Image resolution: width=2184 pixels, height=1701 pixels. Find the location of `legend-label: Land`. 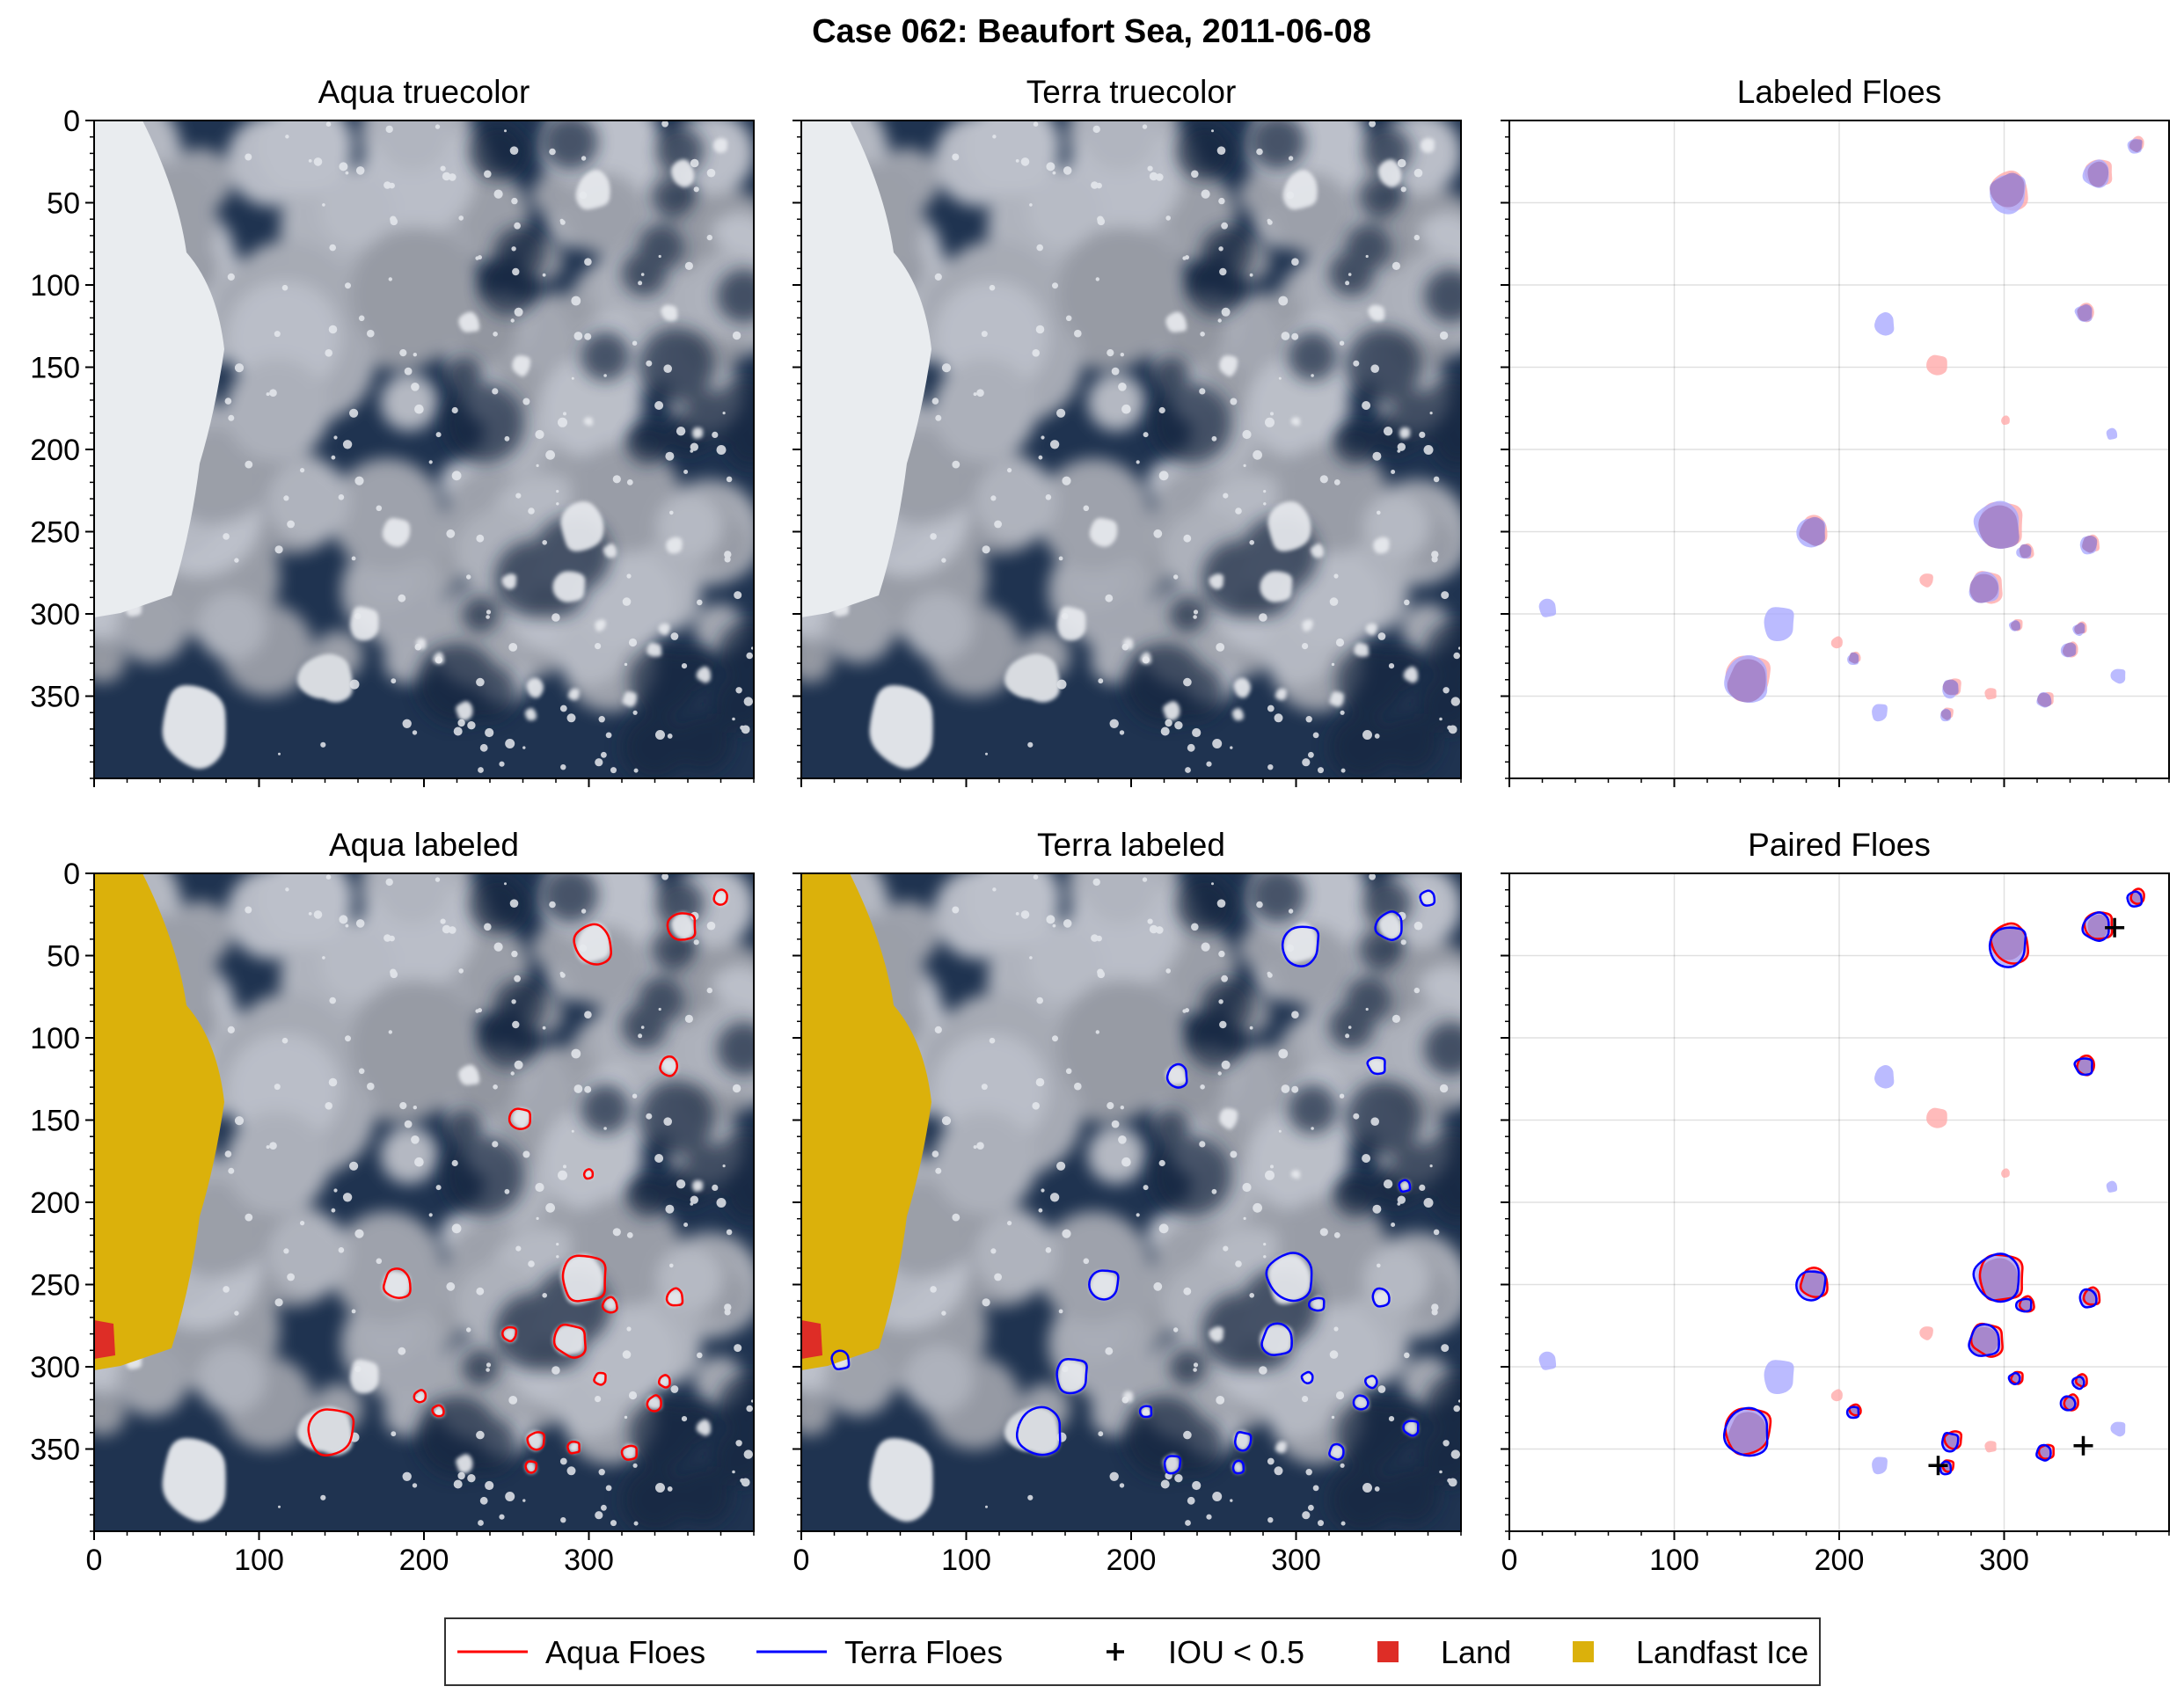

legend-label: Land is located at coordinates (1476, 1652).